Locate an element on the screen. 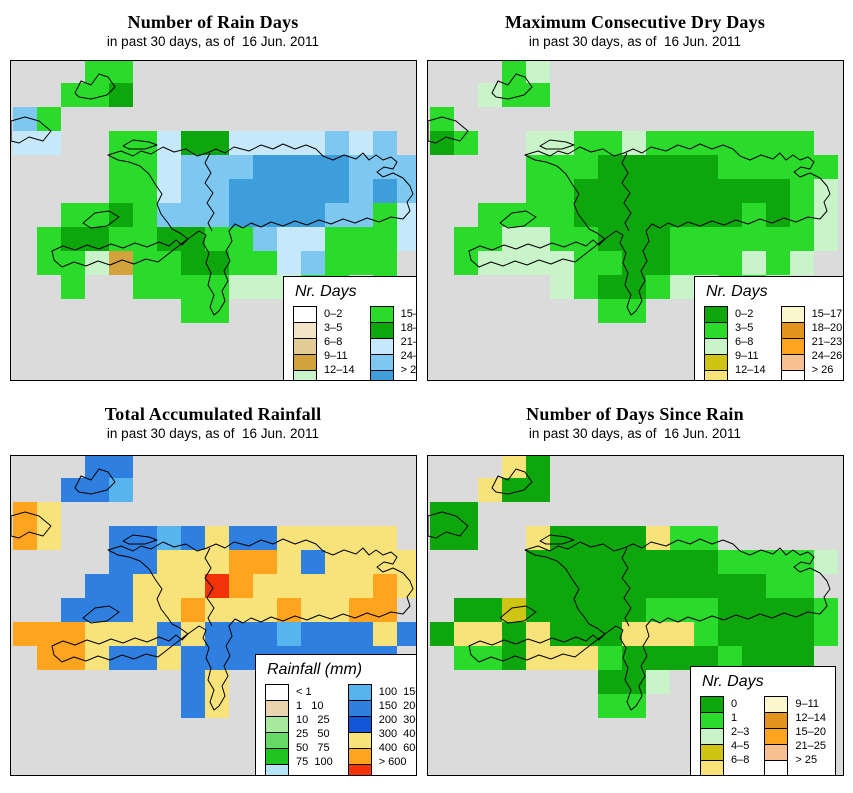  panel-subtitle-consecutive-dry-days: in past 30 days, as of 16 Jun. 2011 is located at coordinates (635, 41).